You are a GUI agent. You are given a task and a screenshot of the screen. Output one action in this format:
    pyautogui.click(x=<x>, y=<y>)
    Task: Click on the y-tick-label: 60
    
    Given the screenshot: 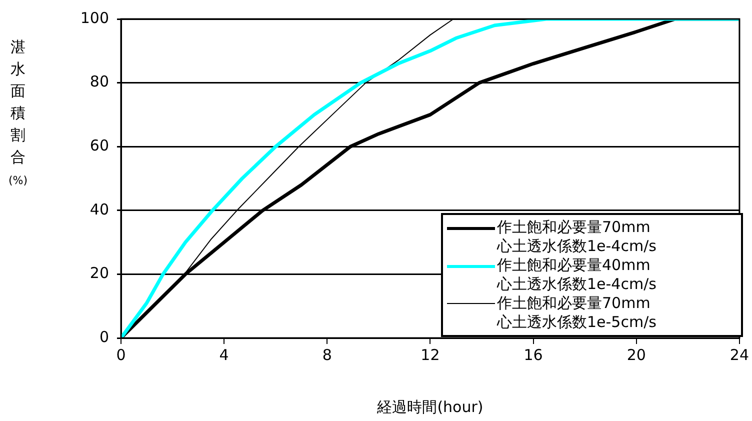 What is the action you would take?
    pyautogui.click(x=99, y=145)
    